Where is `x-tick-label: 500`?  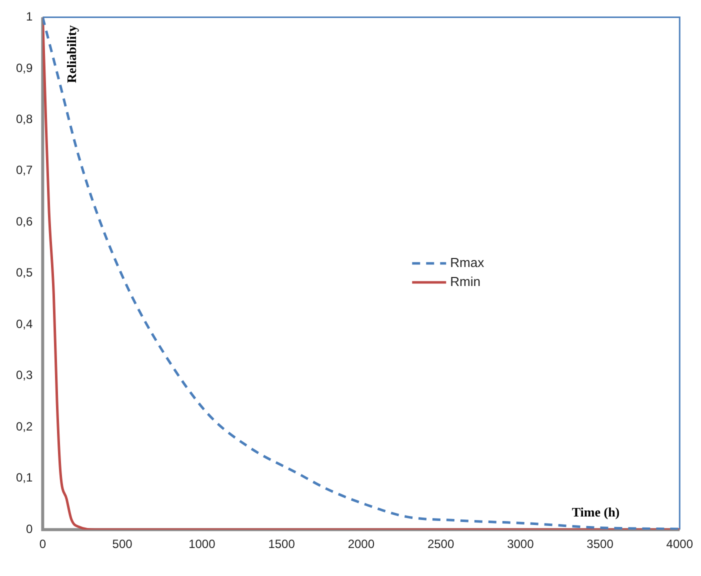 x-tick-label: 500 is located at coordinates (122, 544).